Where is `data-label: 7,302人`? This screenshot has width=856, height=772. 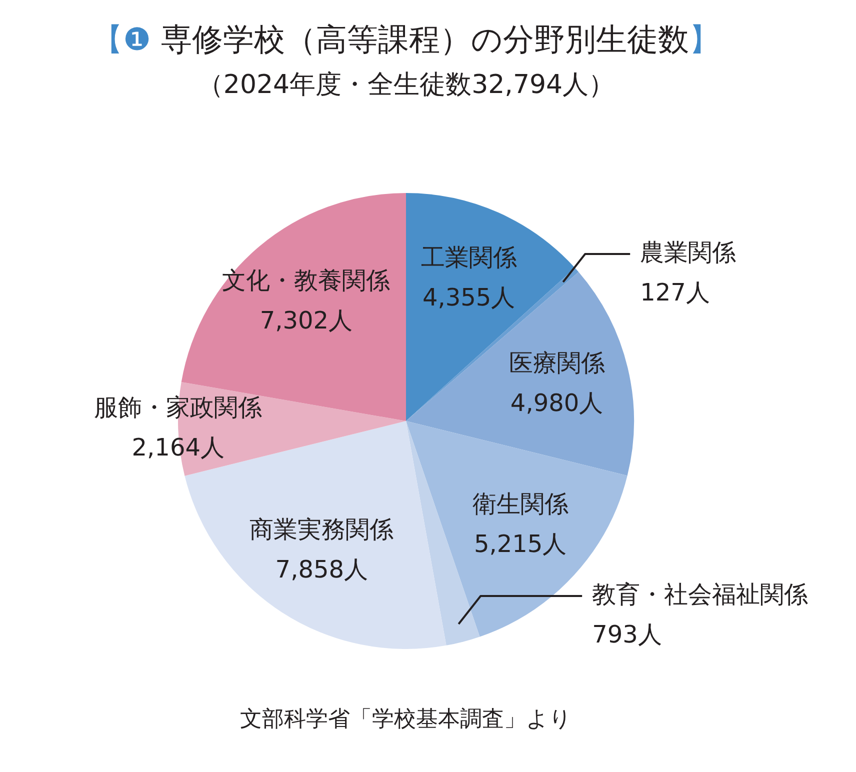 data-label: 7,302人 is located at coordinates (306, 320).